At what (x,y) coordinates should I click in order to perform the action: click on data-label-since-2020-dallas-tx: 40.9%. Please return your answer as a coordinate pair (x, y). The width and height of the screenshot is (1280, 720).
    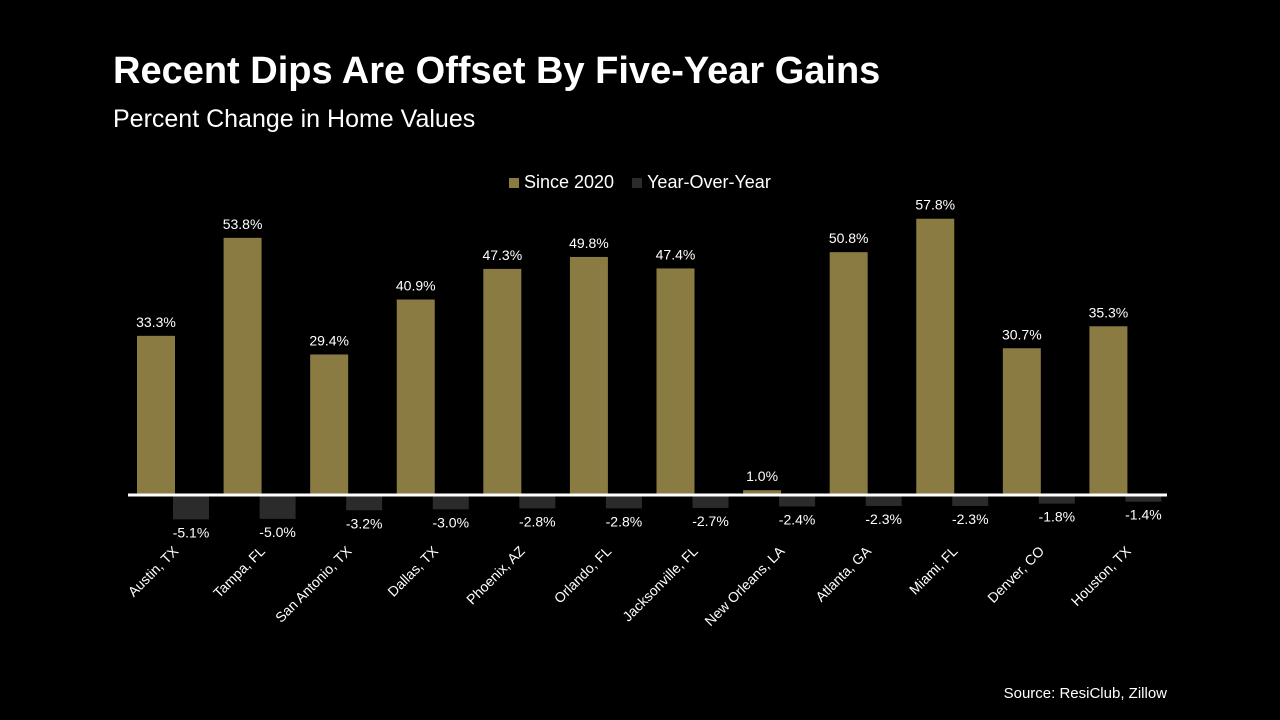
    Looking at the image, I should click on (416, 285).